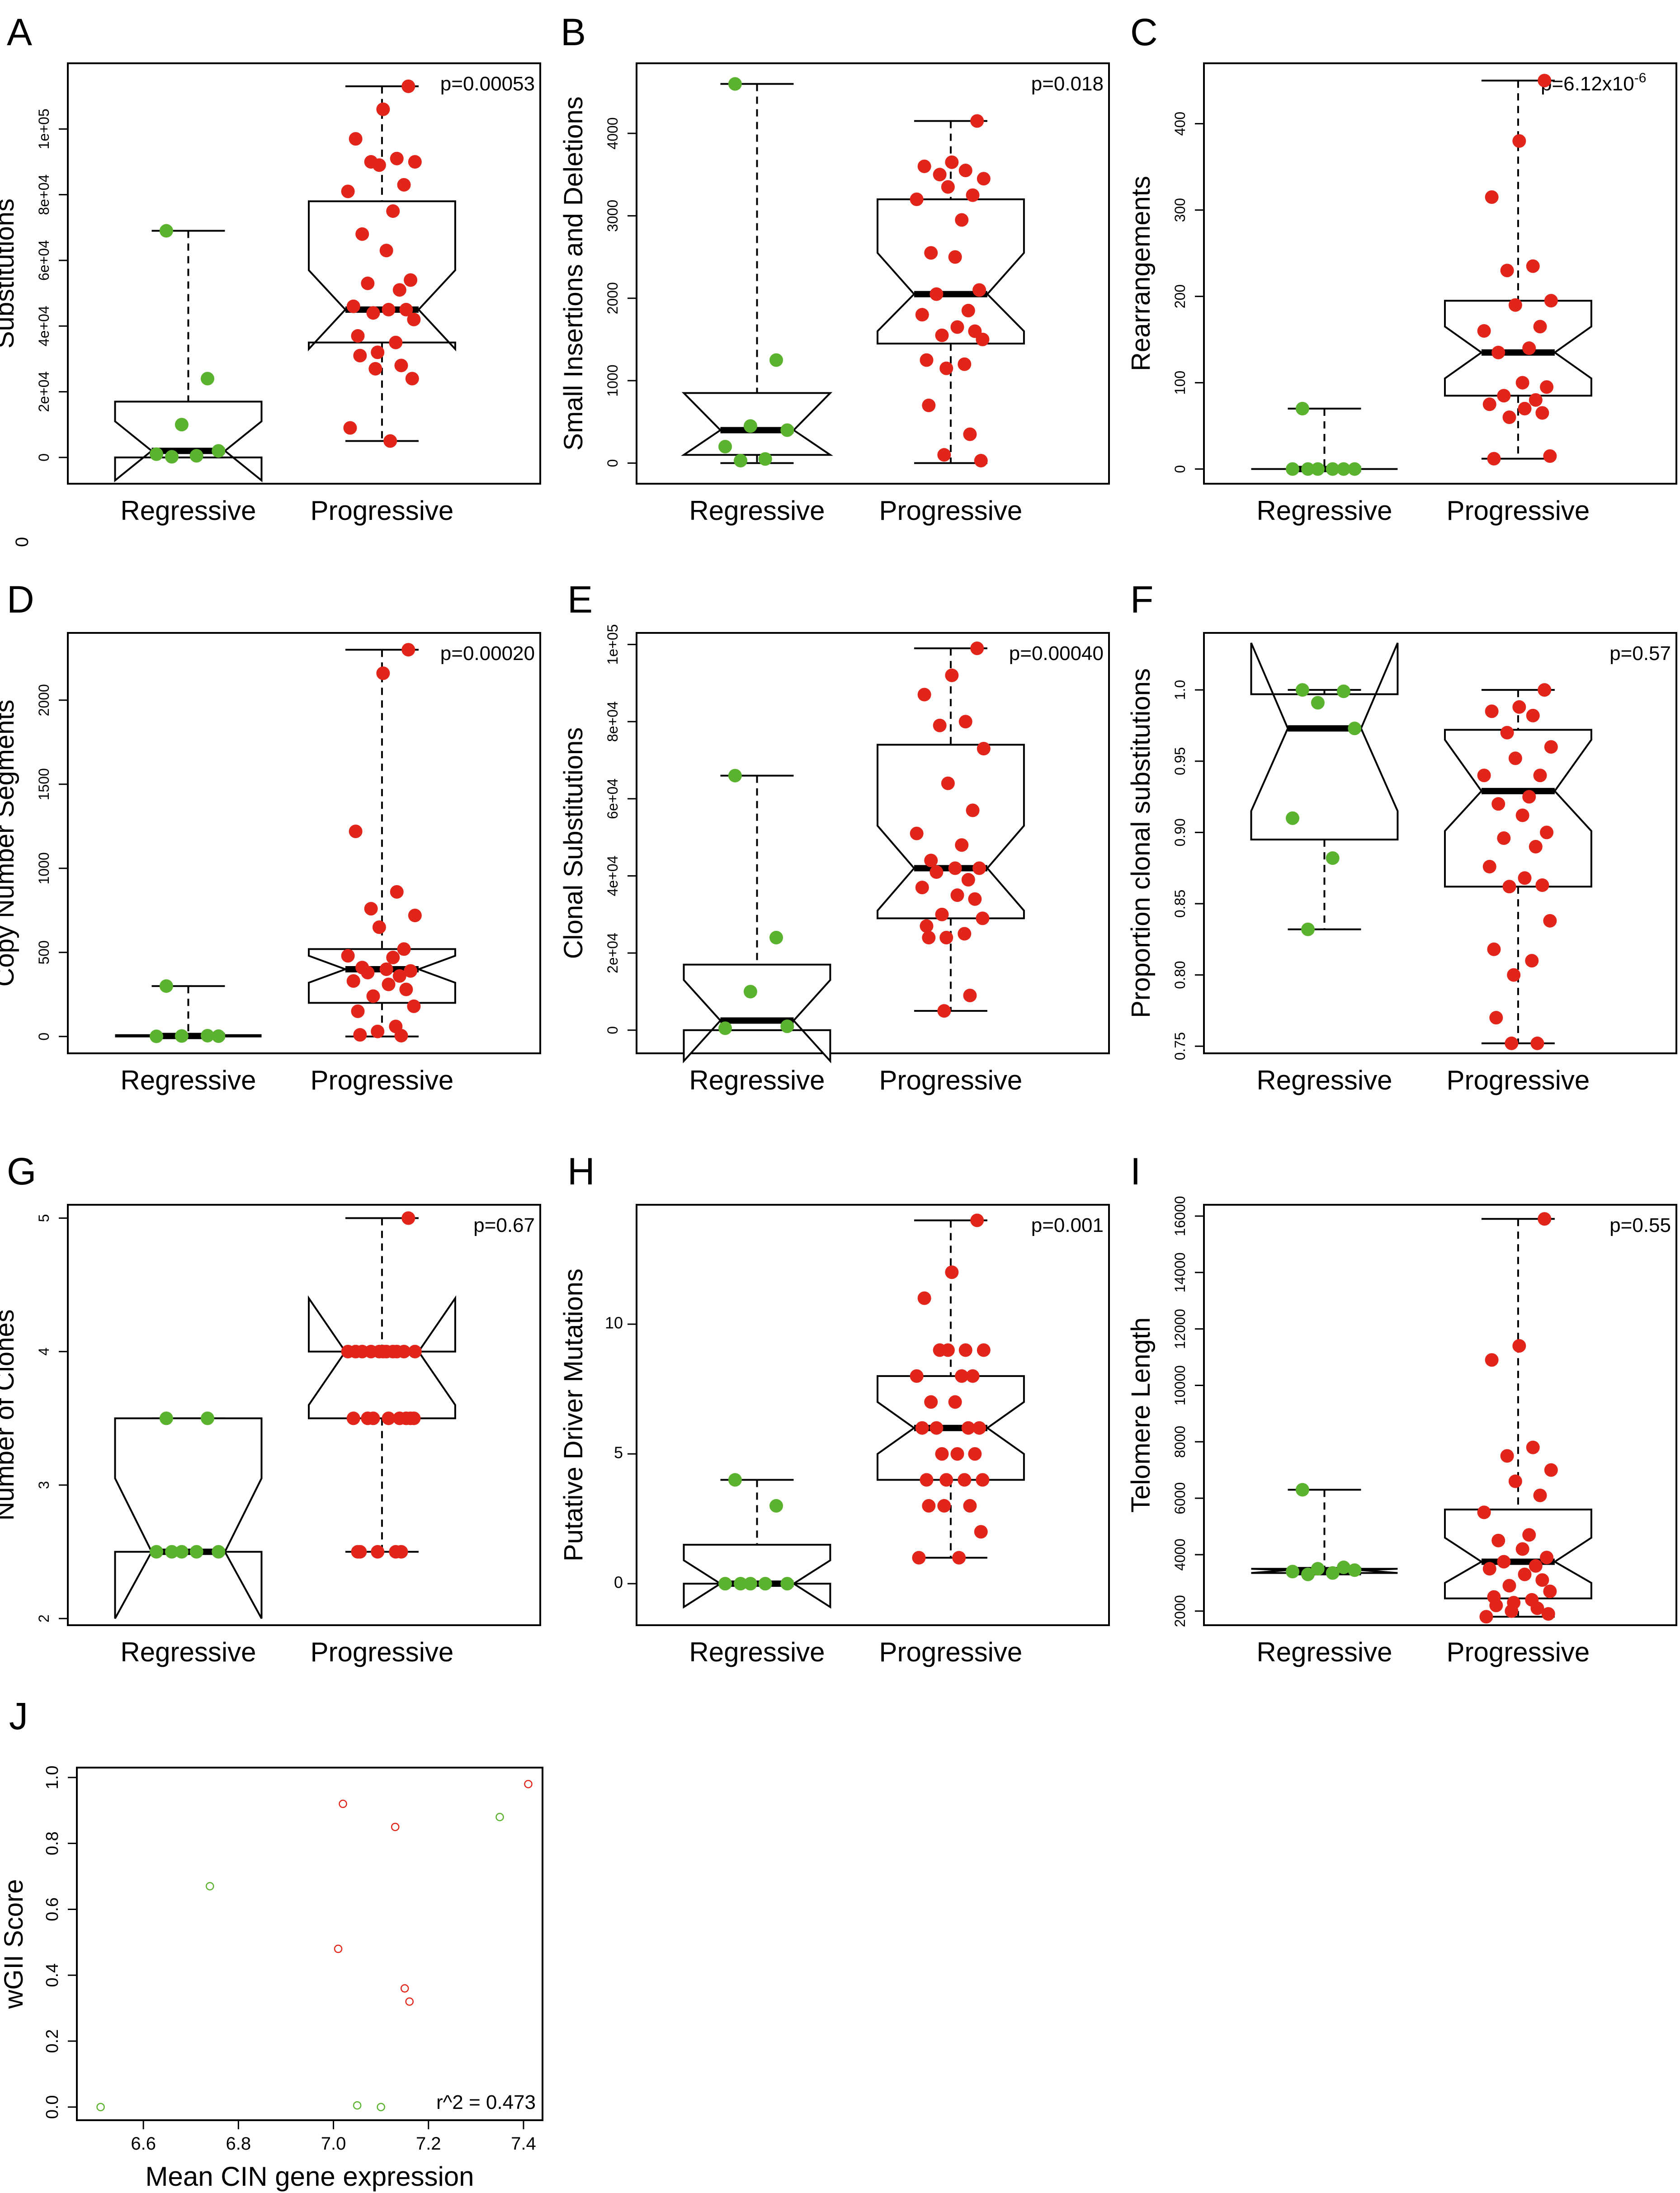  What do you see at coordinates (52, 2041) in the screenshot?
I see `y-tick-label: 0.2` at bounding box center [52, 2041].